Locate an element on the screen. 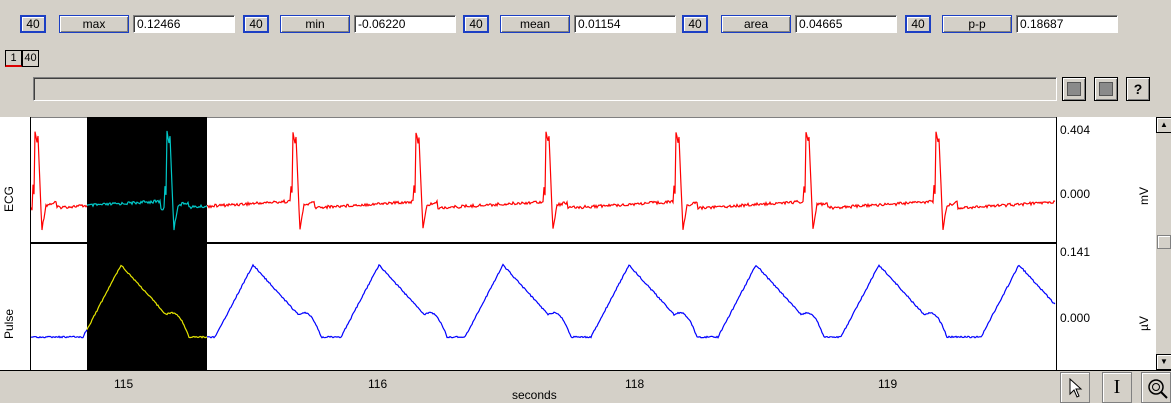  scroll-down-icon: ▼ is located at coordinates (1163, 362).